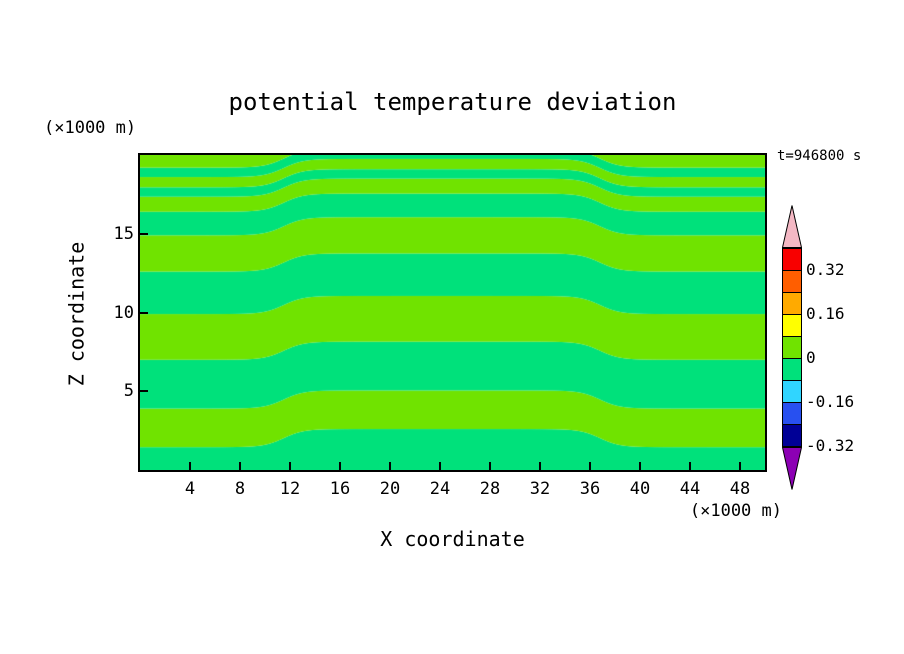  What do you see at coordinates (825, 269) in the screenshot?
I see `colorbar-label: 0.32` at bounding box center [825, 269].